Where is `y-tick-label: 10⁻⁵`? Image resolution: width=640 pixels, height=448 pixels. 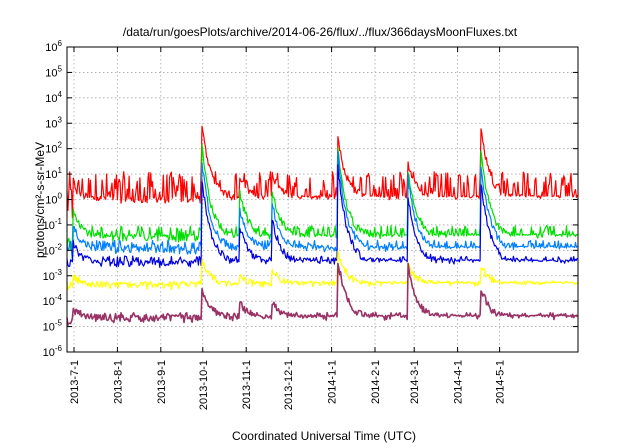
y-tick-label: 10⁻⁵ is located at coordinates (53, 326).